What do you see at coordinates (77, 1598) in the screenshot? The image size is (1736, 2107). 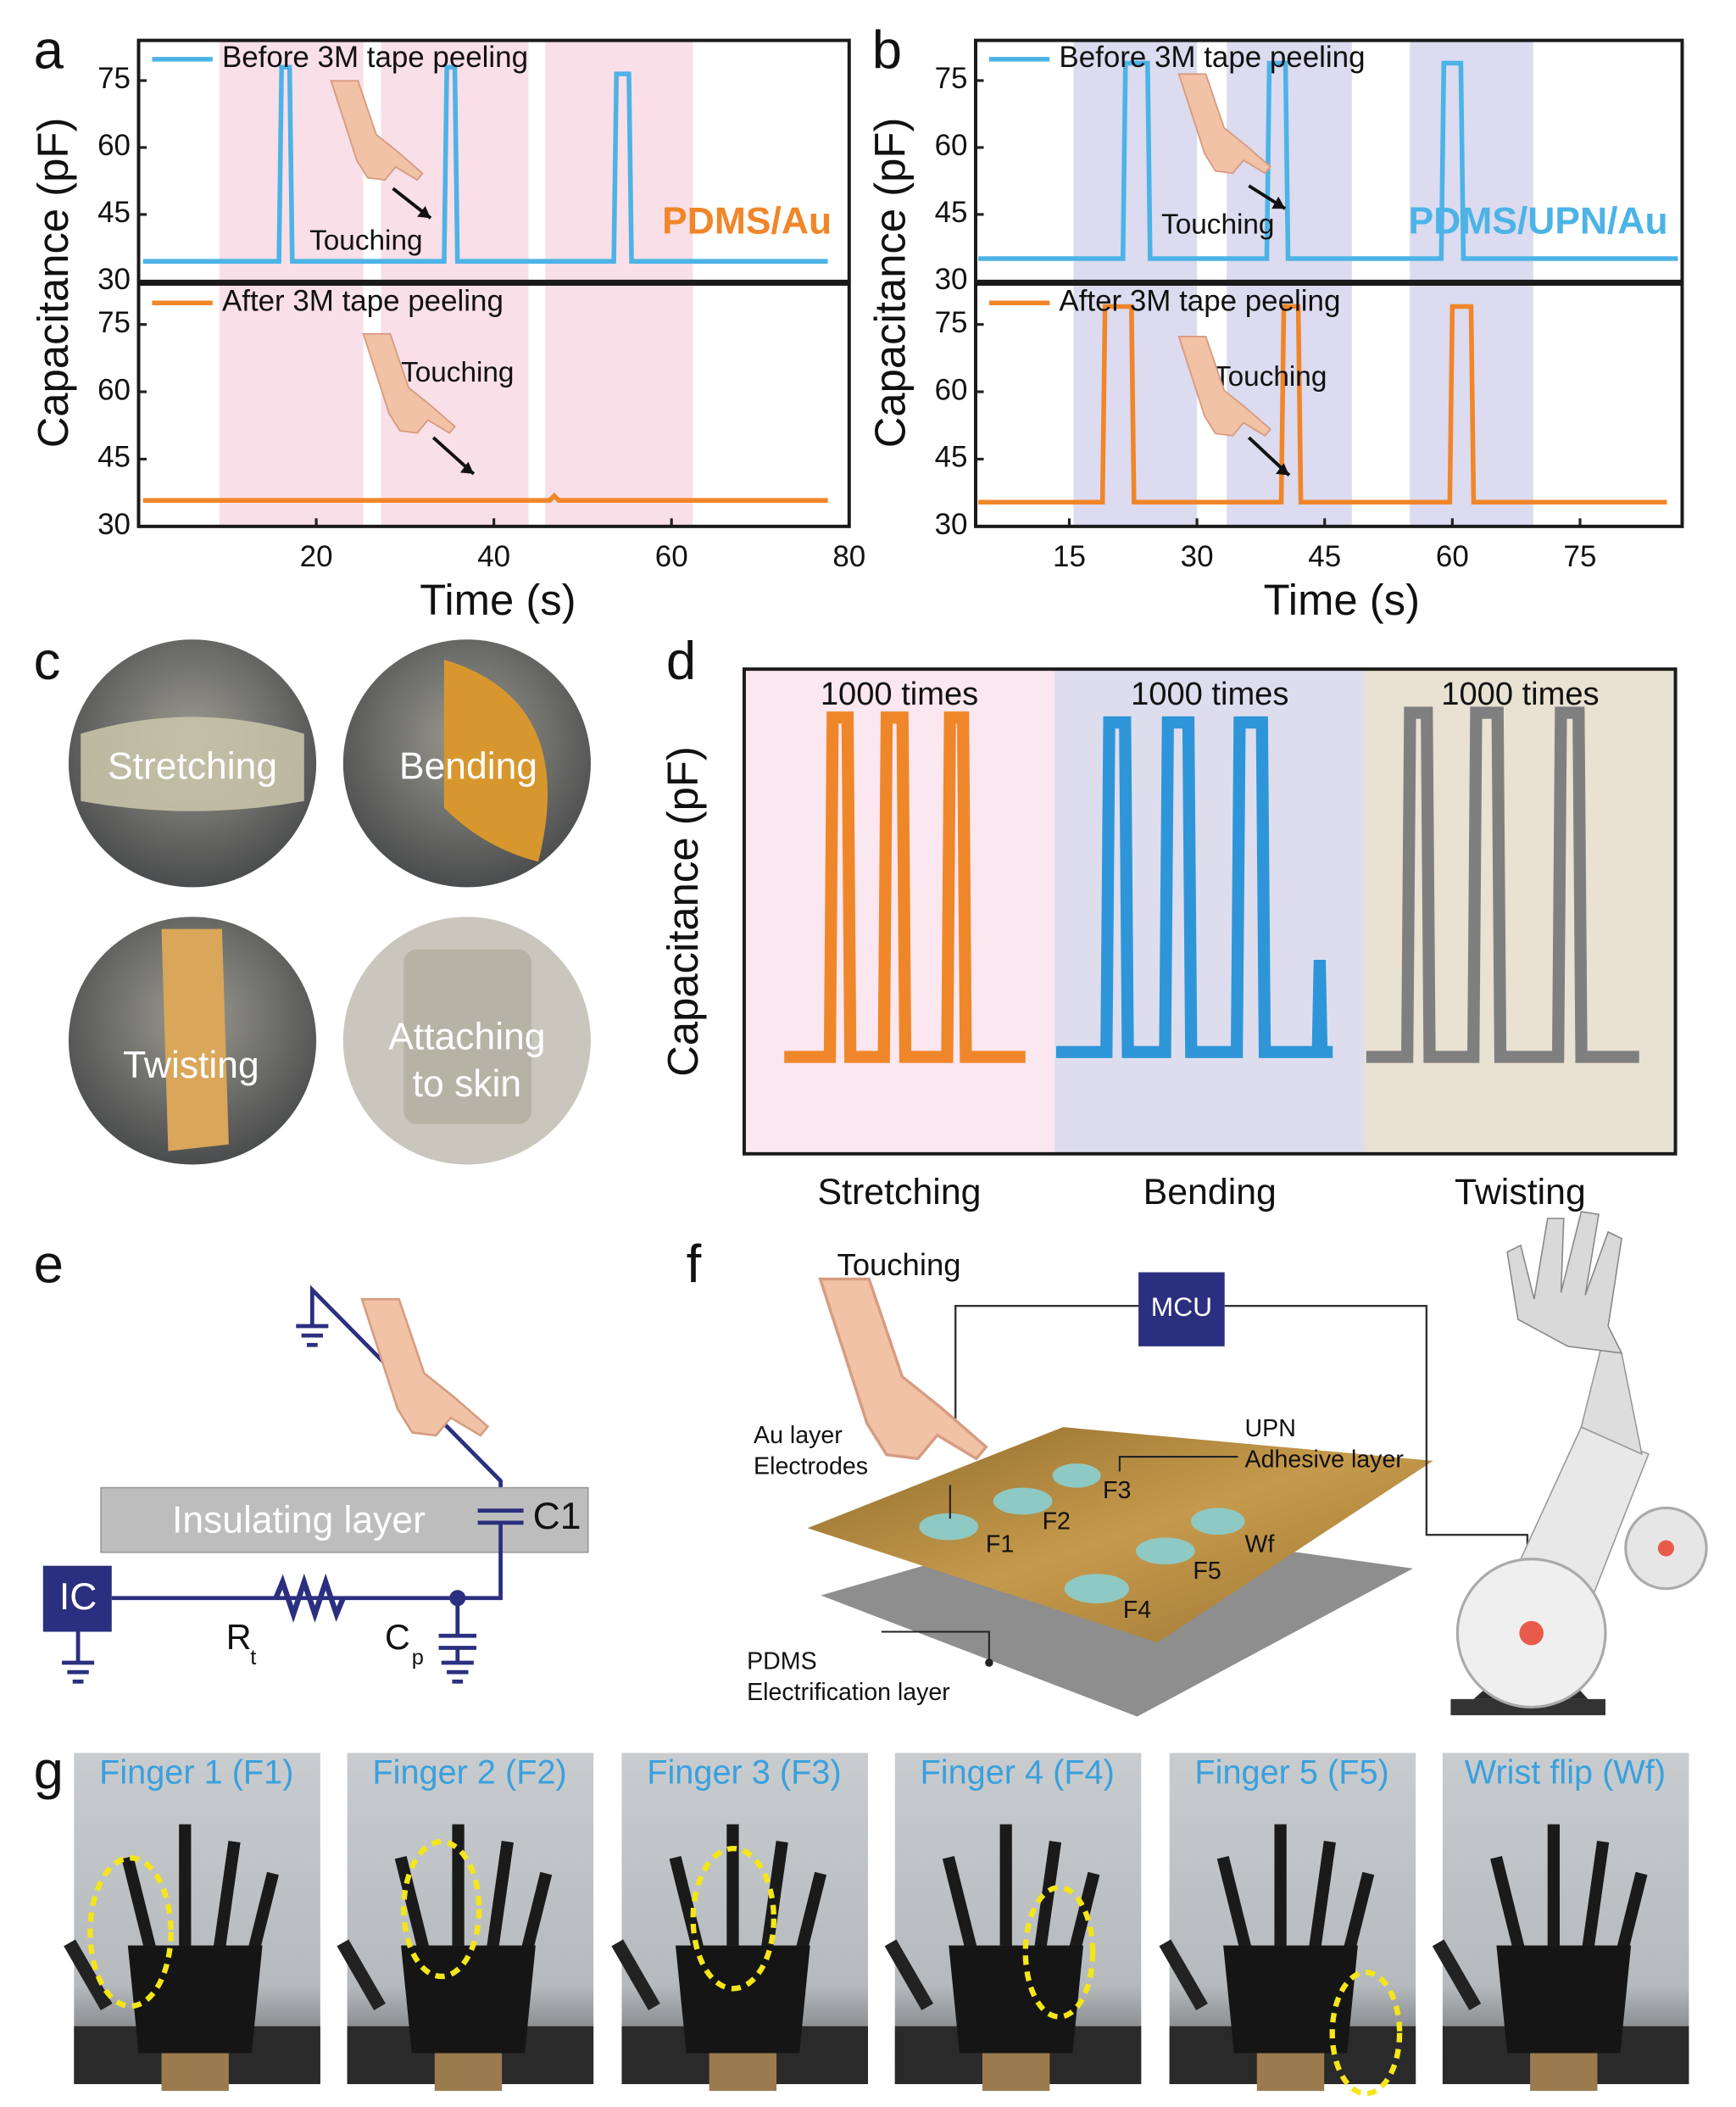 I see `ic-box` at bounding box center [77, 1598].